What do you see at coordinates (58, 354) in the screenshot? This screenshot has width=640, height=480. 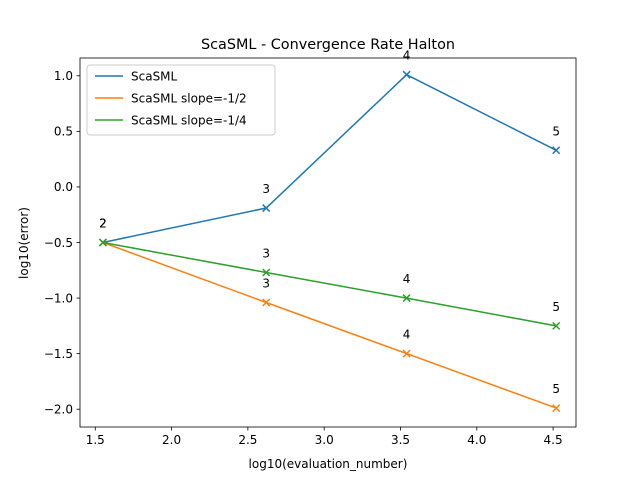 I see `y-tick-label: −1.5` at bounding box center [58, 354].